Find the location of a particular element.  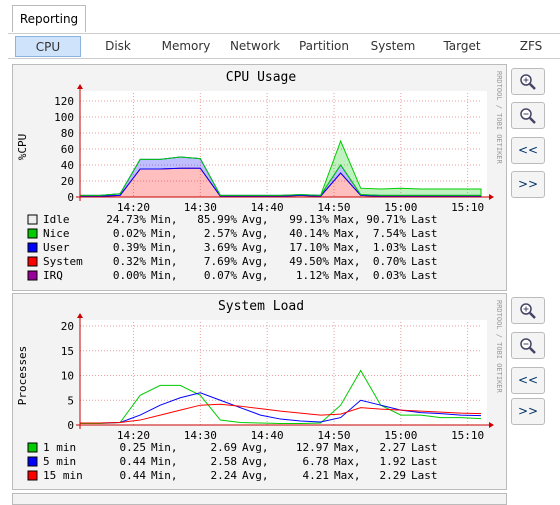

legend-label: User is located at coordinates (56, 247).